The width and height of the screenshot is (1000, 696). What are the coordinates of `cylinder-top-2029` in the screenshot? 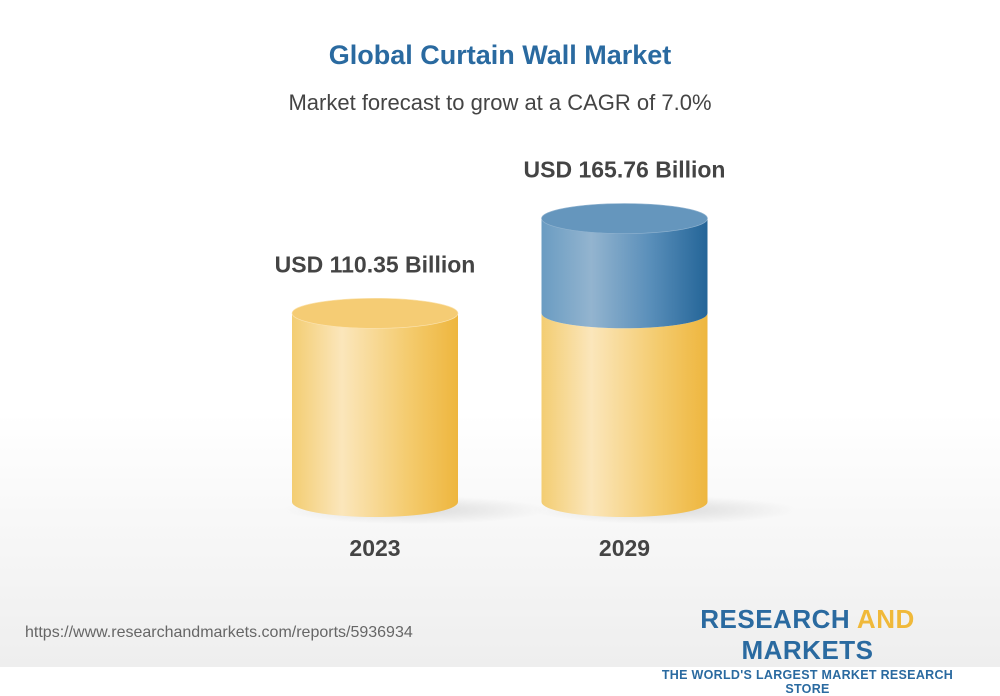 It's located at (624, 218).